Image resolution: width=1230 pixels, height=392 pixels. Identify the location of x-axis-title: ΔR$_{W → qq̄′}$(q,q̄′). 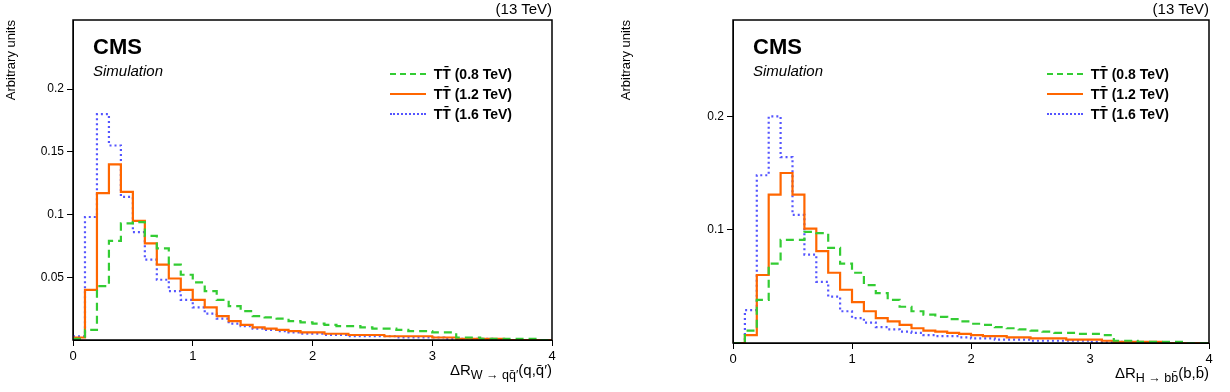
(500, 372).